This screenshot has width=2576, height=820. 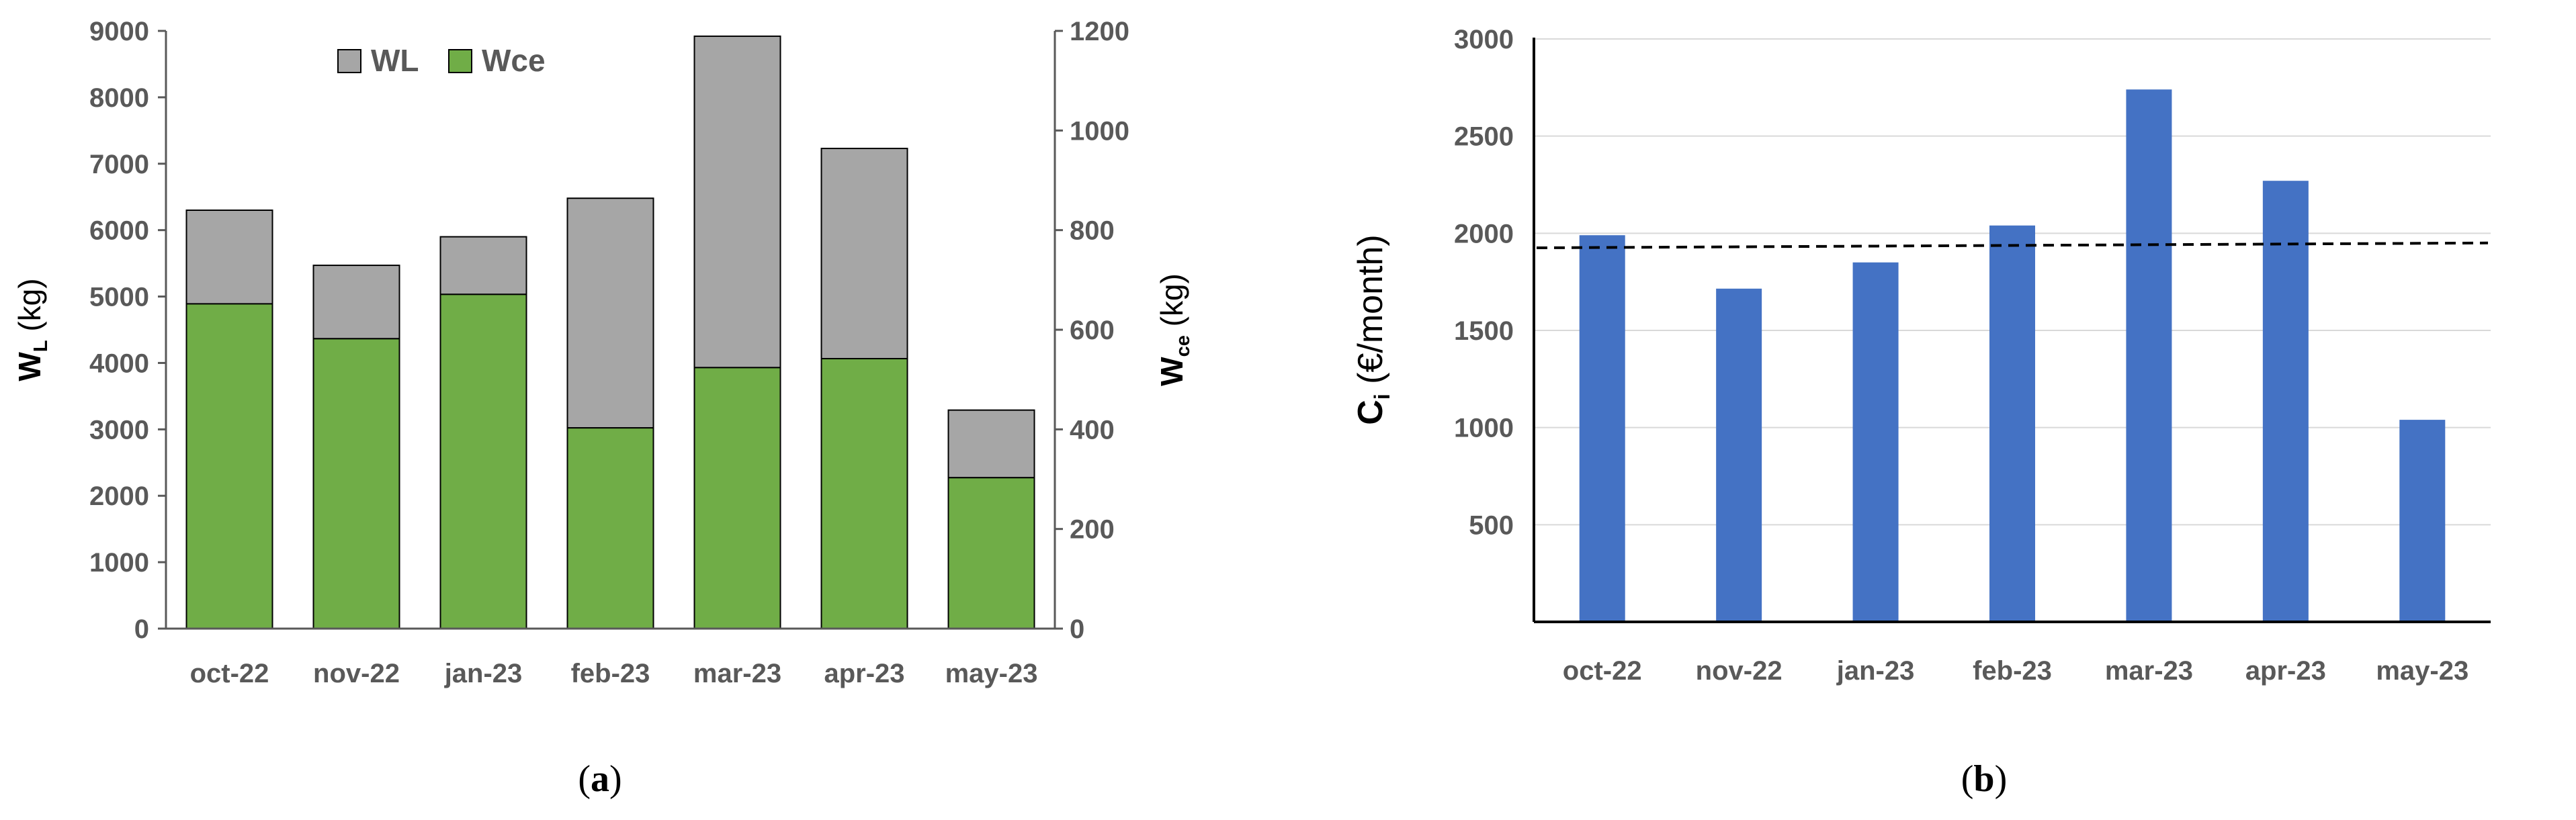 I want to click on y2-tick-label: 800, so click(x=1092, y=231).